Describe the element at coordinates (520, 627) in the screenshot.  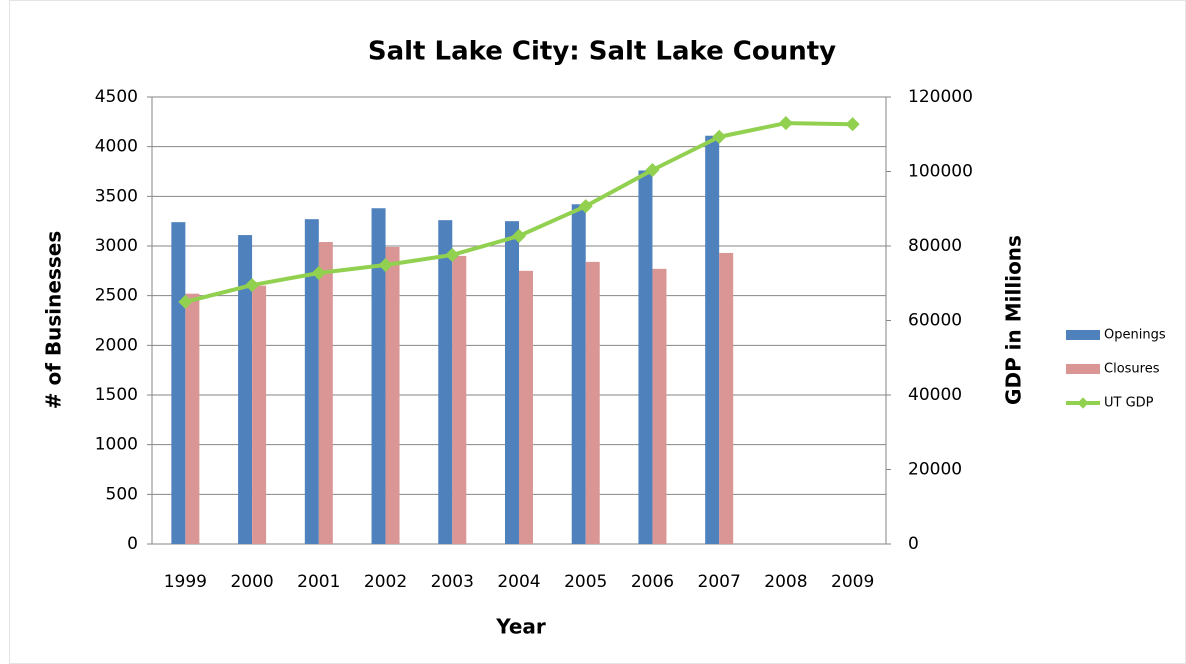
I see `x-axis-label: Year` at that location.